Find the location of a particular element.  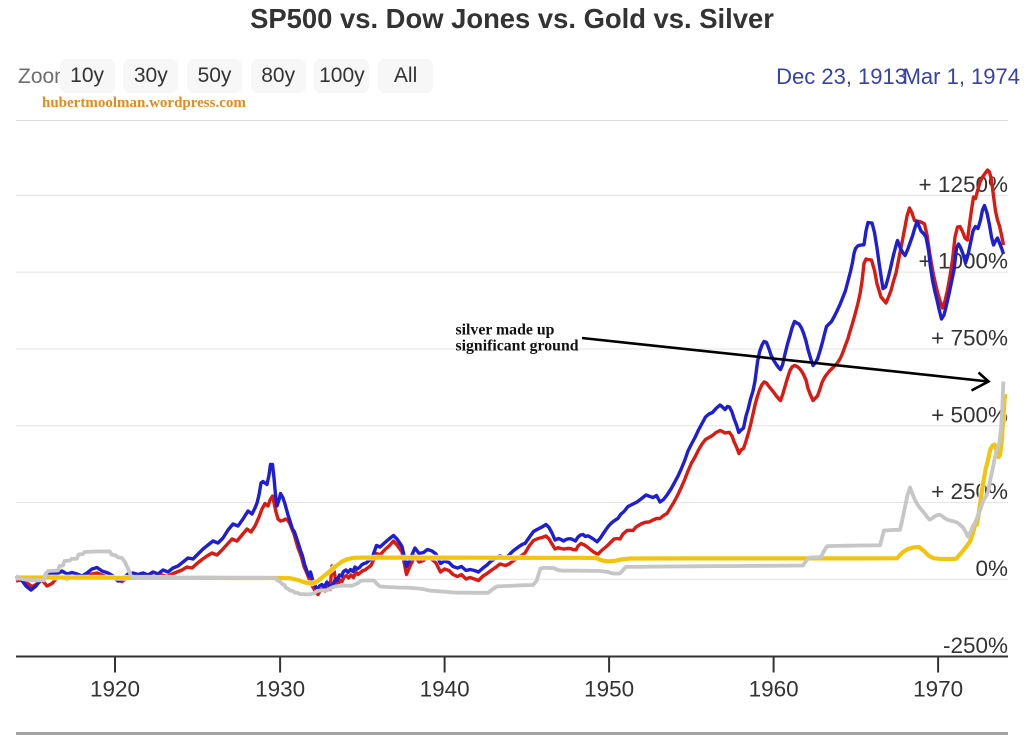

svg-text: 1940 is located at coordinates (445, 689).